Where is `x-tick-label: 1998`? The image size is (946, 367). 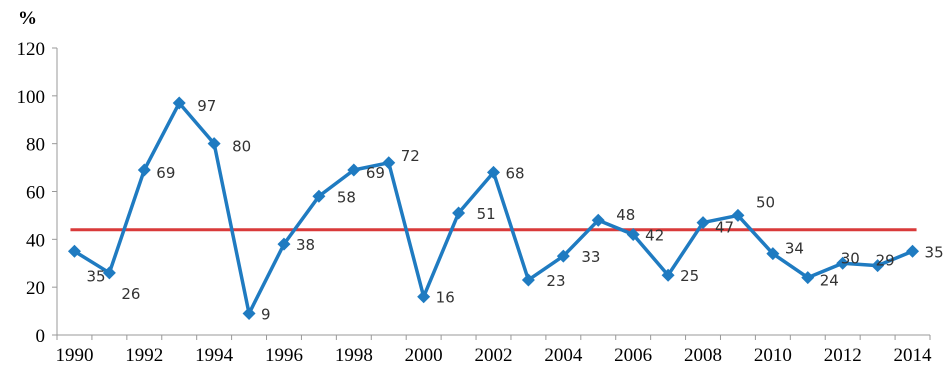 x-tick-label: 1998 is located at coordinates (354, 355).